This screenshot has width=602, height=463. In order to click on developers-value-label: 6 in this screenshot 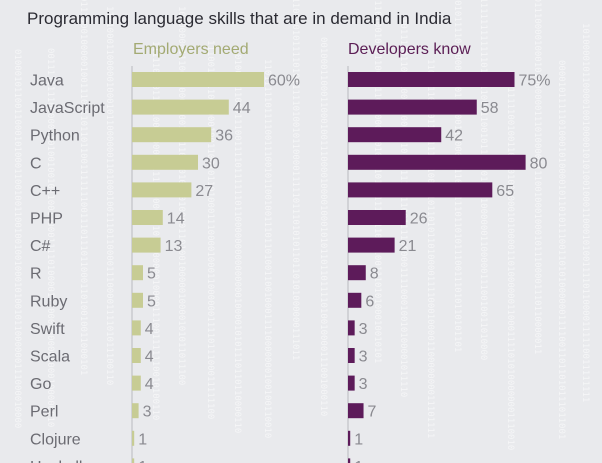, I will do `click(369, 301)`.